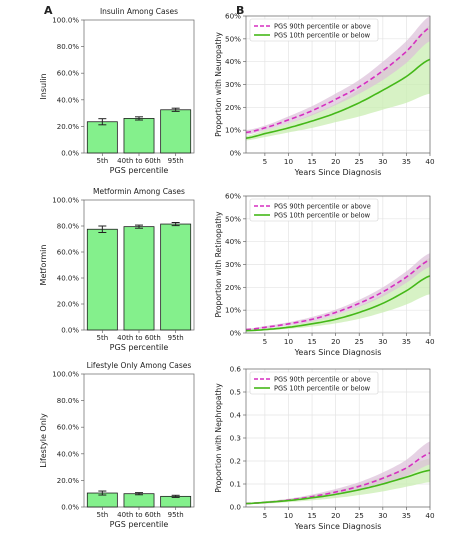 The height and width of the screenshot is (538, 474). I want to click on chart-title: Lifestyle Only Among Cases, so click(139, 365).